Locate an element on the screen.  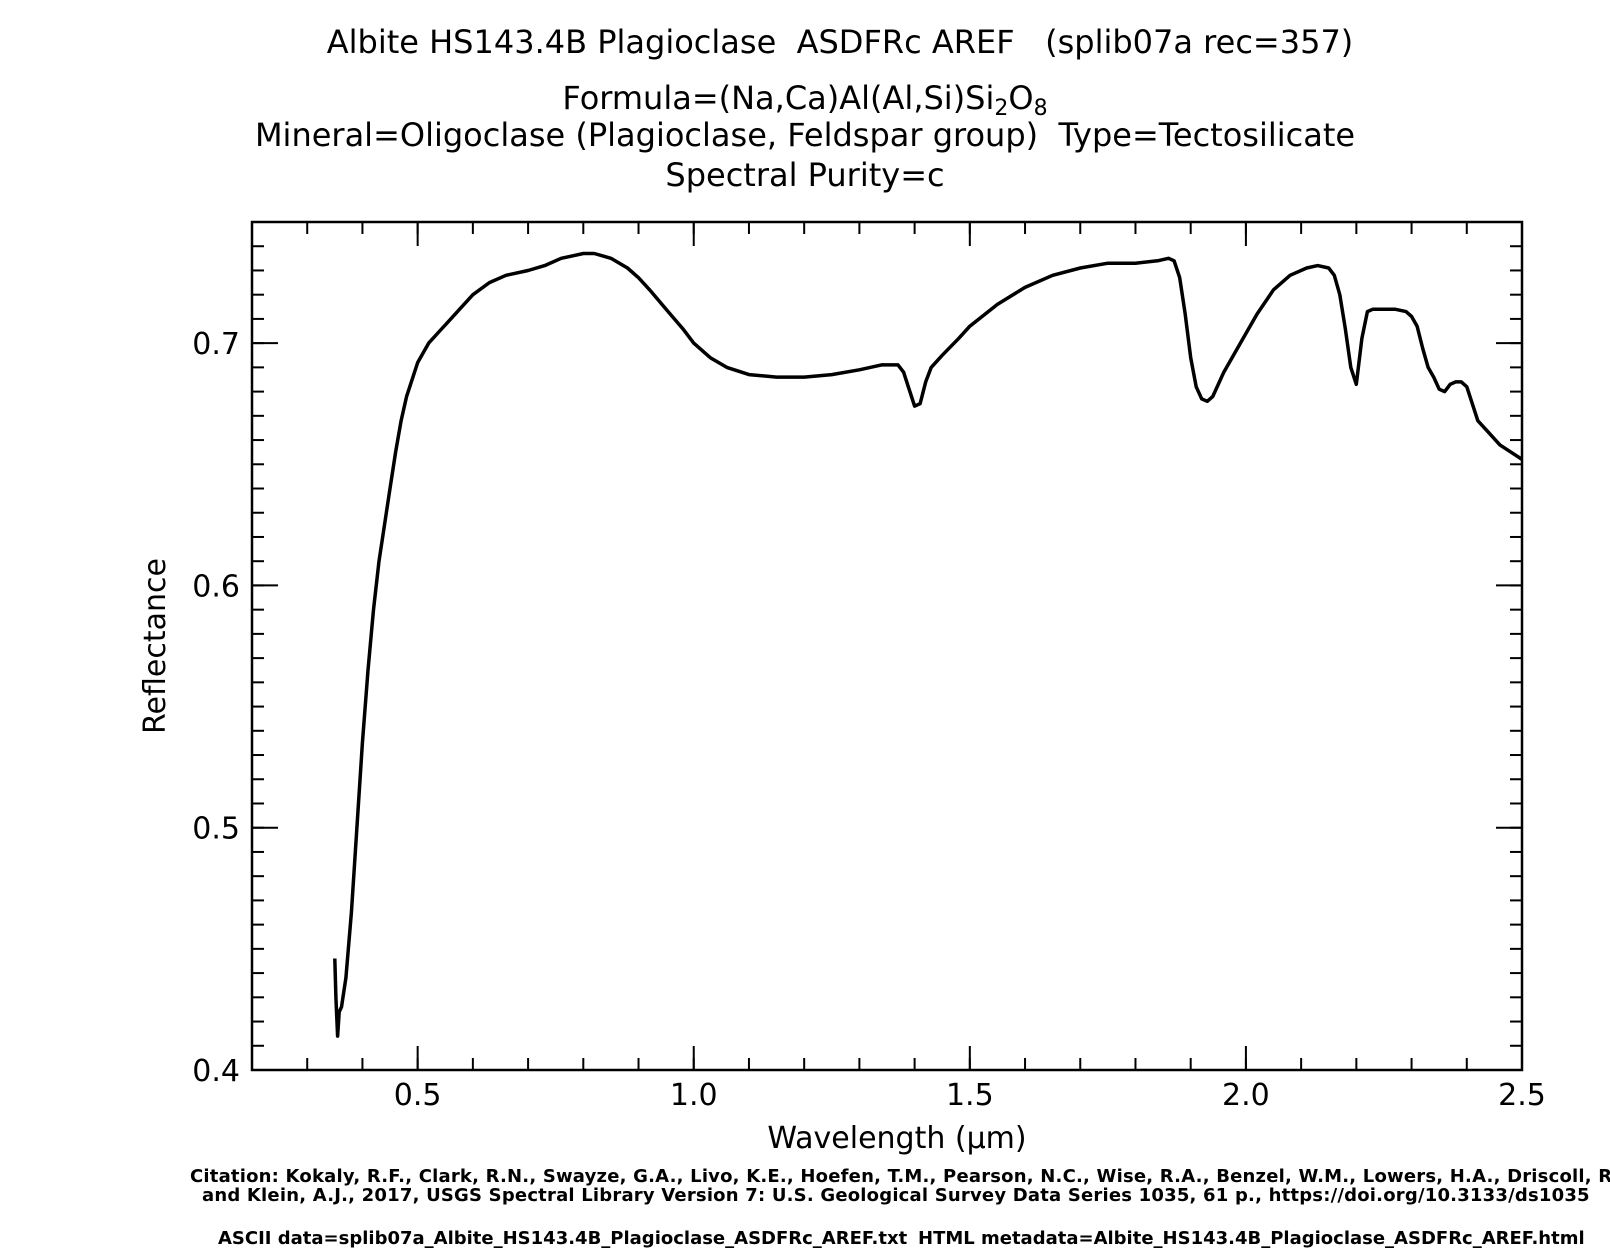
x-tick-label: 1.0 is located at coordinates (694, 1095).